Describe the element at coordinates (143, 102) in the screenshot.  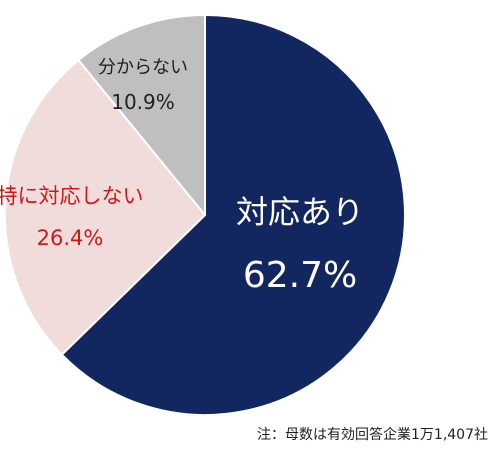
I see `slice-value-wakaranai: 10.9%` at that location.